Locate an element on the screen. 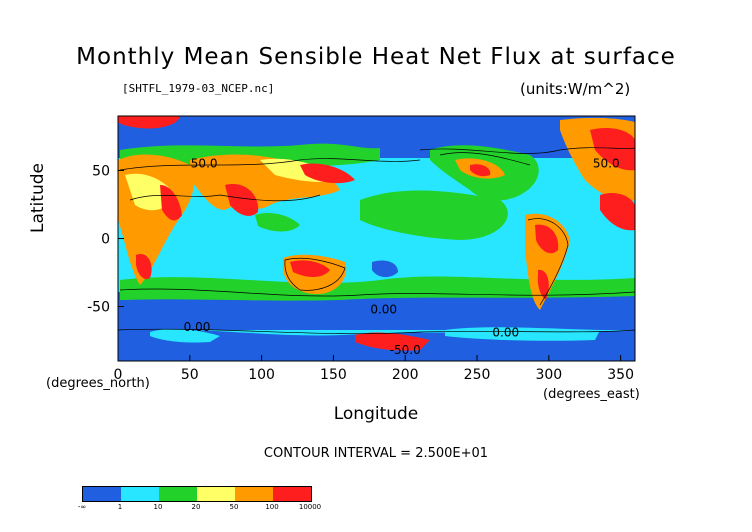 This screenshot has width=752, height=532. y-tick-label: -50 is located at coordinates (98, 308).